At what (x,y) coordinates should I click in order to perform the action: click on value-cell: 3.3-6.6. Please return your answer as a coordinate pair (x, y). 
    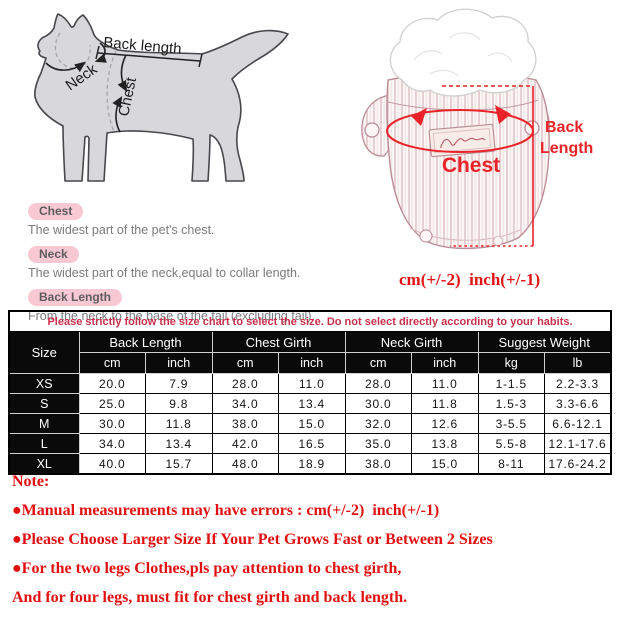
    Looking at the image, I should click on (578, 403).